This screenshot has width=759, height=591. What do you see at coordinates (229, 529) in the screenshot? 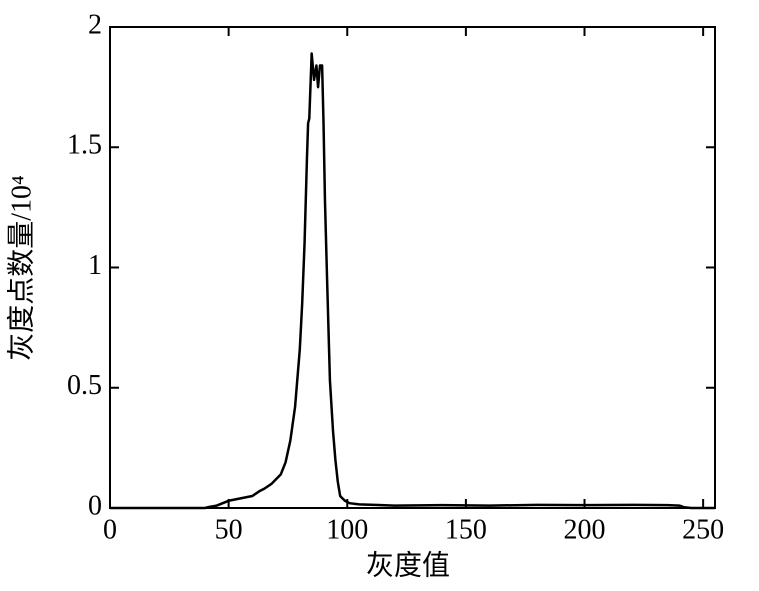
I see `x-tick-label: 50` at bounding box center [229, 529].